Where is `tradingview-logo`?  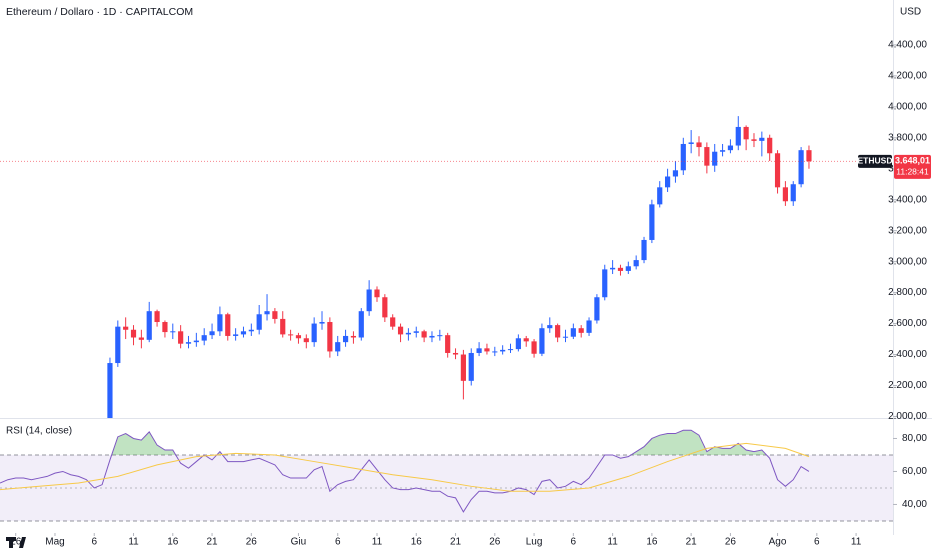 tradingview-logo is located at coordinates (16, 542).